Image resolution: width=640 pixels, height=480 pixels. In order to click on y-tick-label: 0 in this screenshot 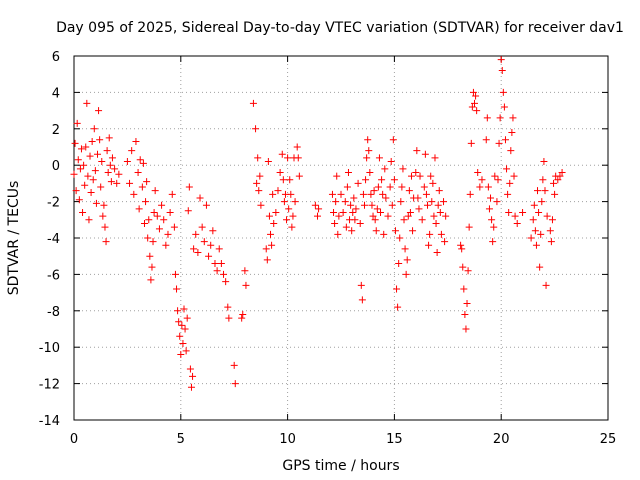, I will do `click(56, 166)`.